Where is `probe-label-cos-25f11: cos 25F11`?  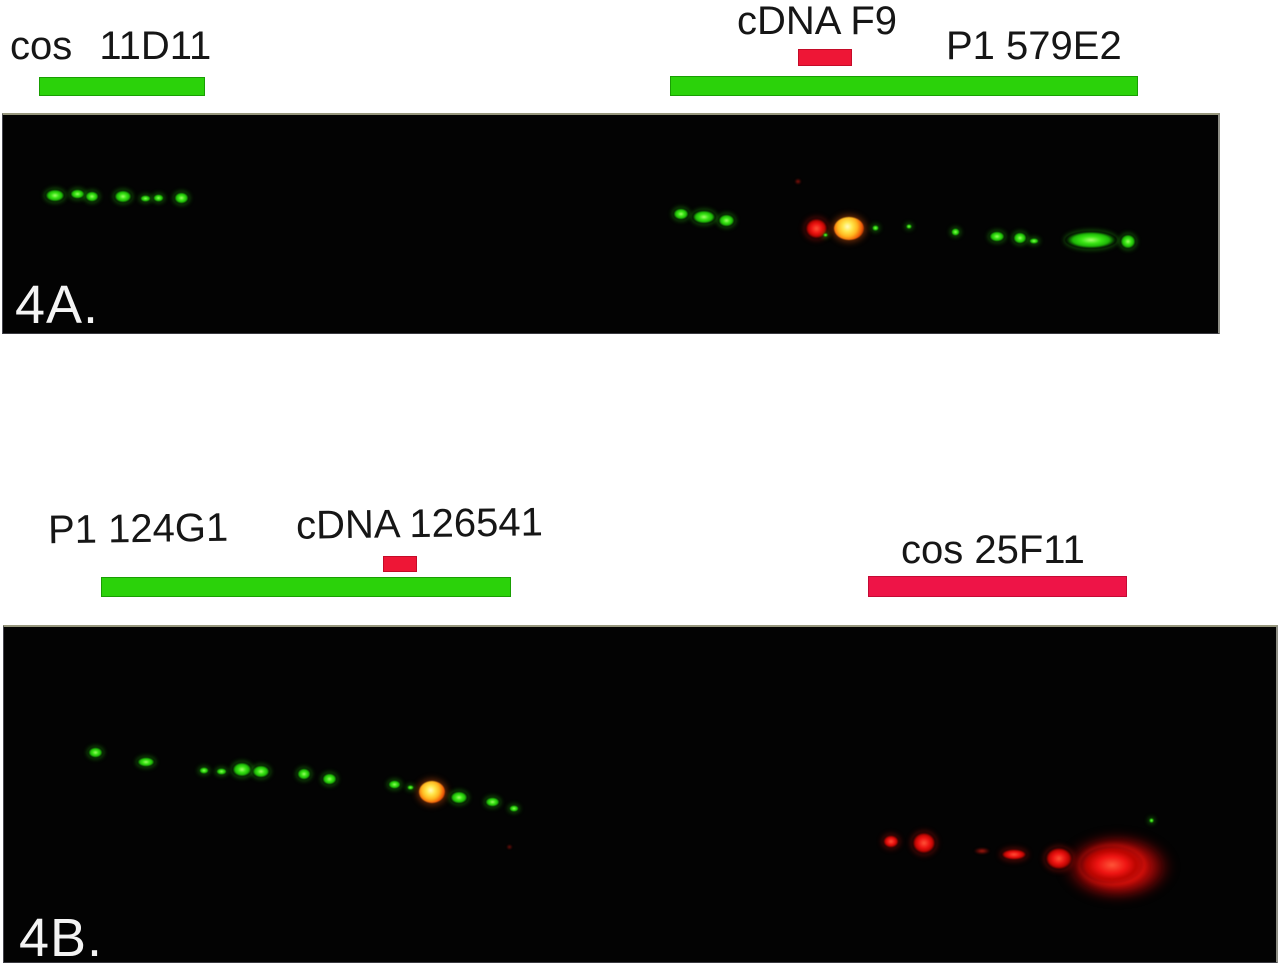
probe-label-cos-25f11: cos 25F11 is located at coordinates (993, 550).